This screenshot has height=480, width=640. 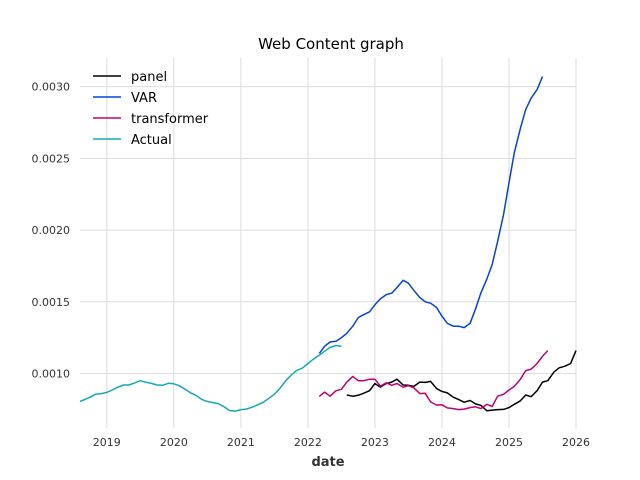 What do you see at coordinates (433, 380) in the screenshot?
I see `series-line-transformer` at bounding box center [433, 380].